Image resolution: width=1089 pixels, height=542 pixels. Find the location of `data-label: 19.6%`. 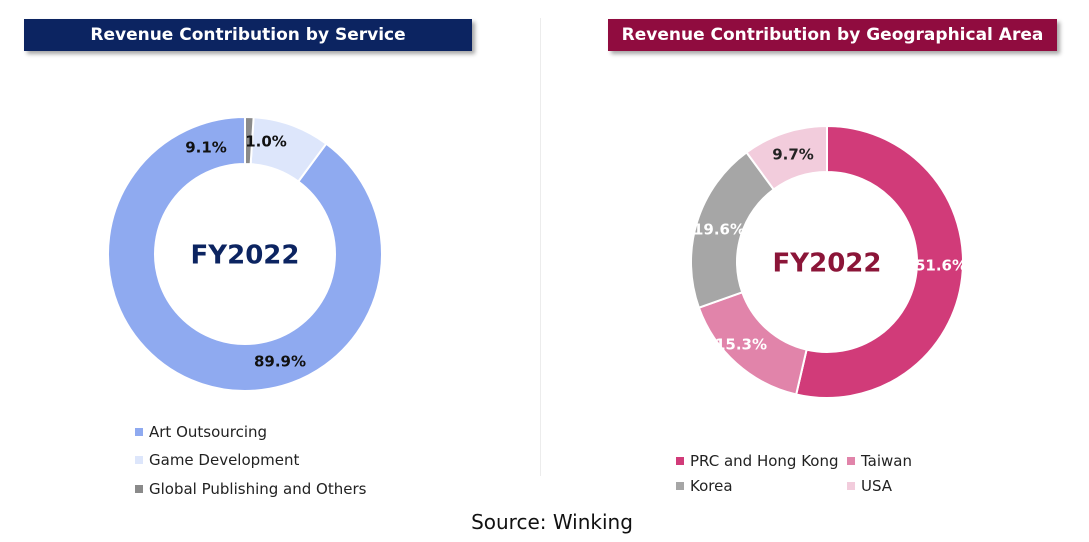

data-label: 19.6% is located at coordinates (719, 230).